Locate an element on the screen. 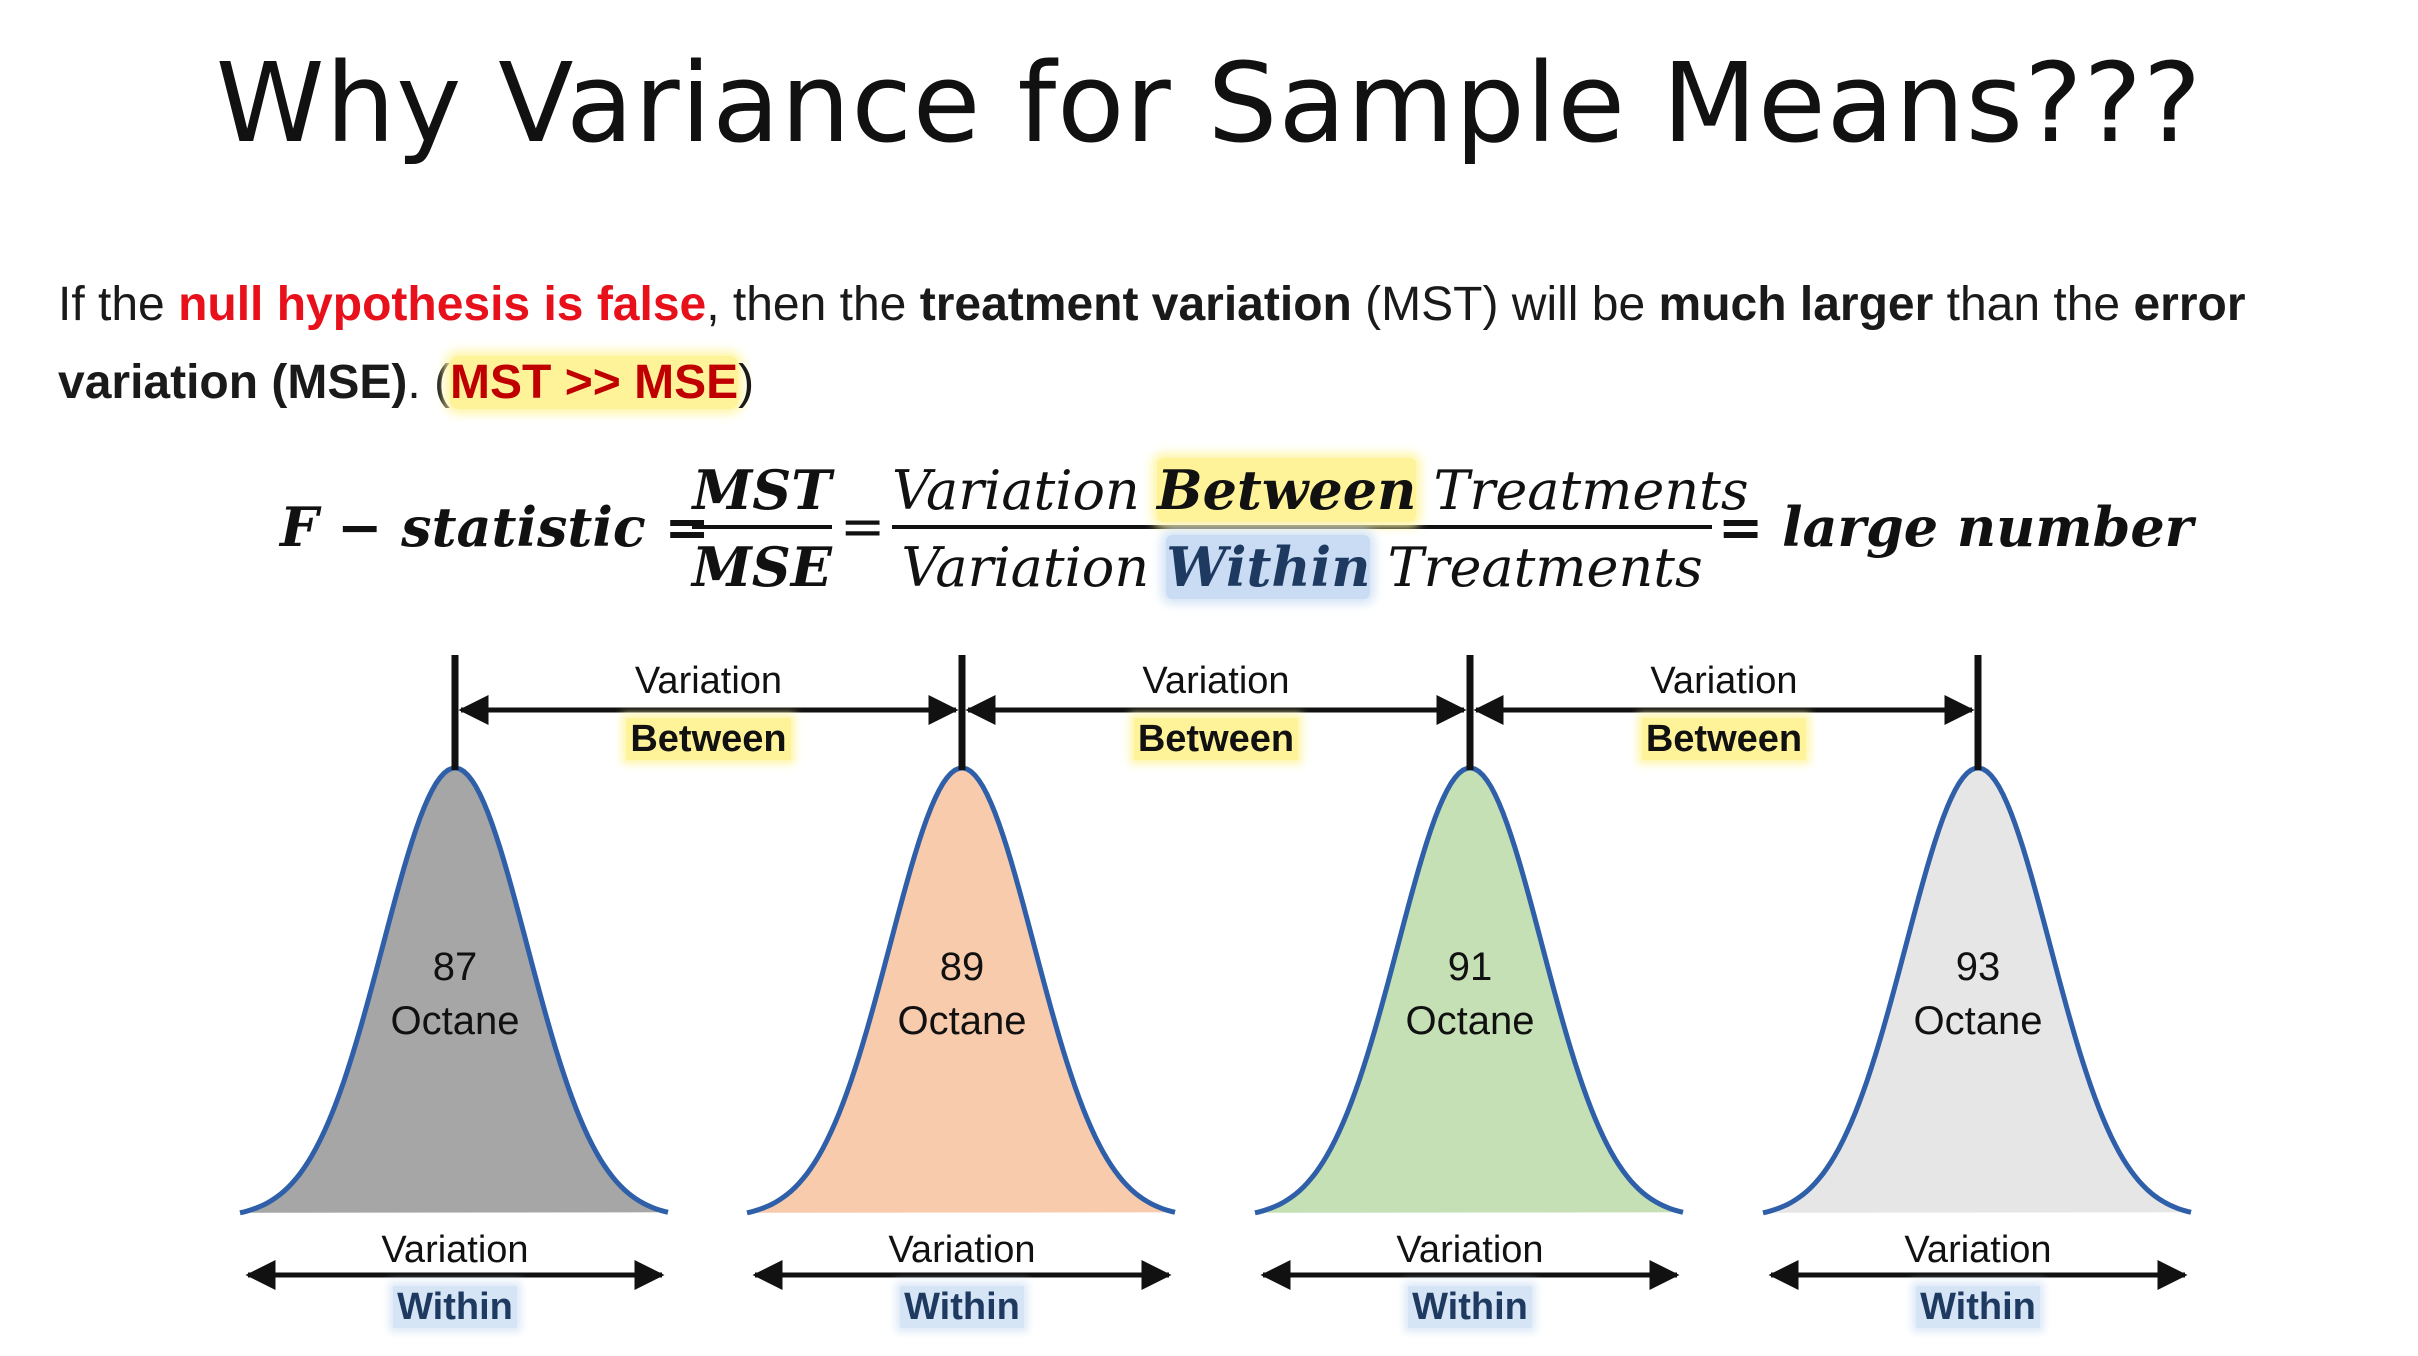 The height and width of the screenshot is (1356, 2418). treatment-variation-emphasis: treatment variation is located at coordinates (1135, 304).